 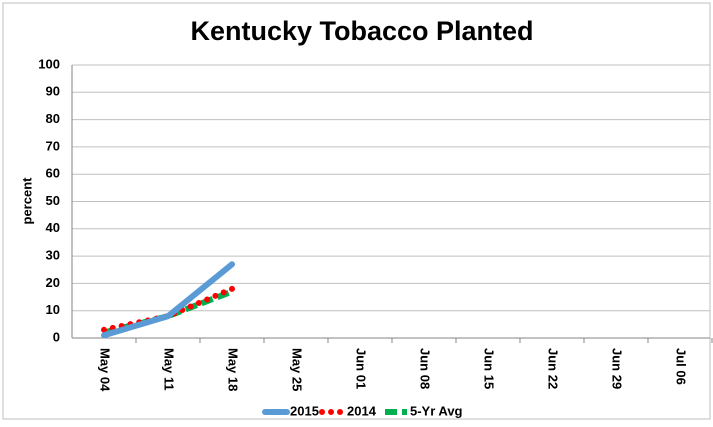 I want to click on x-tick-label: Jun 08, so click(x=425, y=368).